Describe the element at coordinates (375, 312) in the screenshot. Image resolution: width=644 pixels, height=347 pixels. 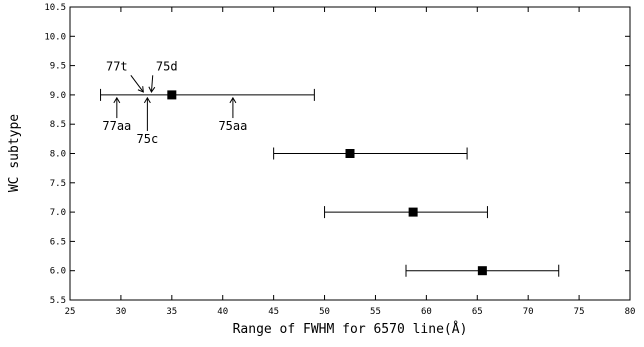
I see `x-tick-label: 55` at that location.